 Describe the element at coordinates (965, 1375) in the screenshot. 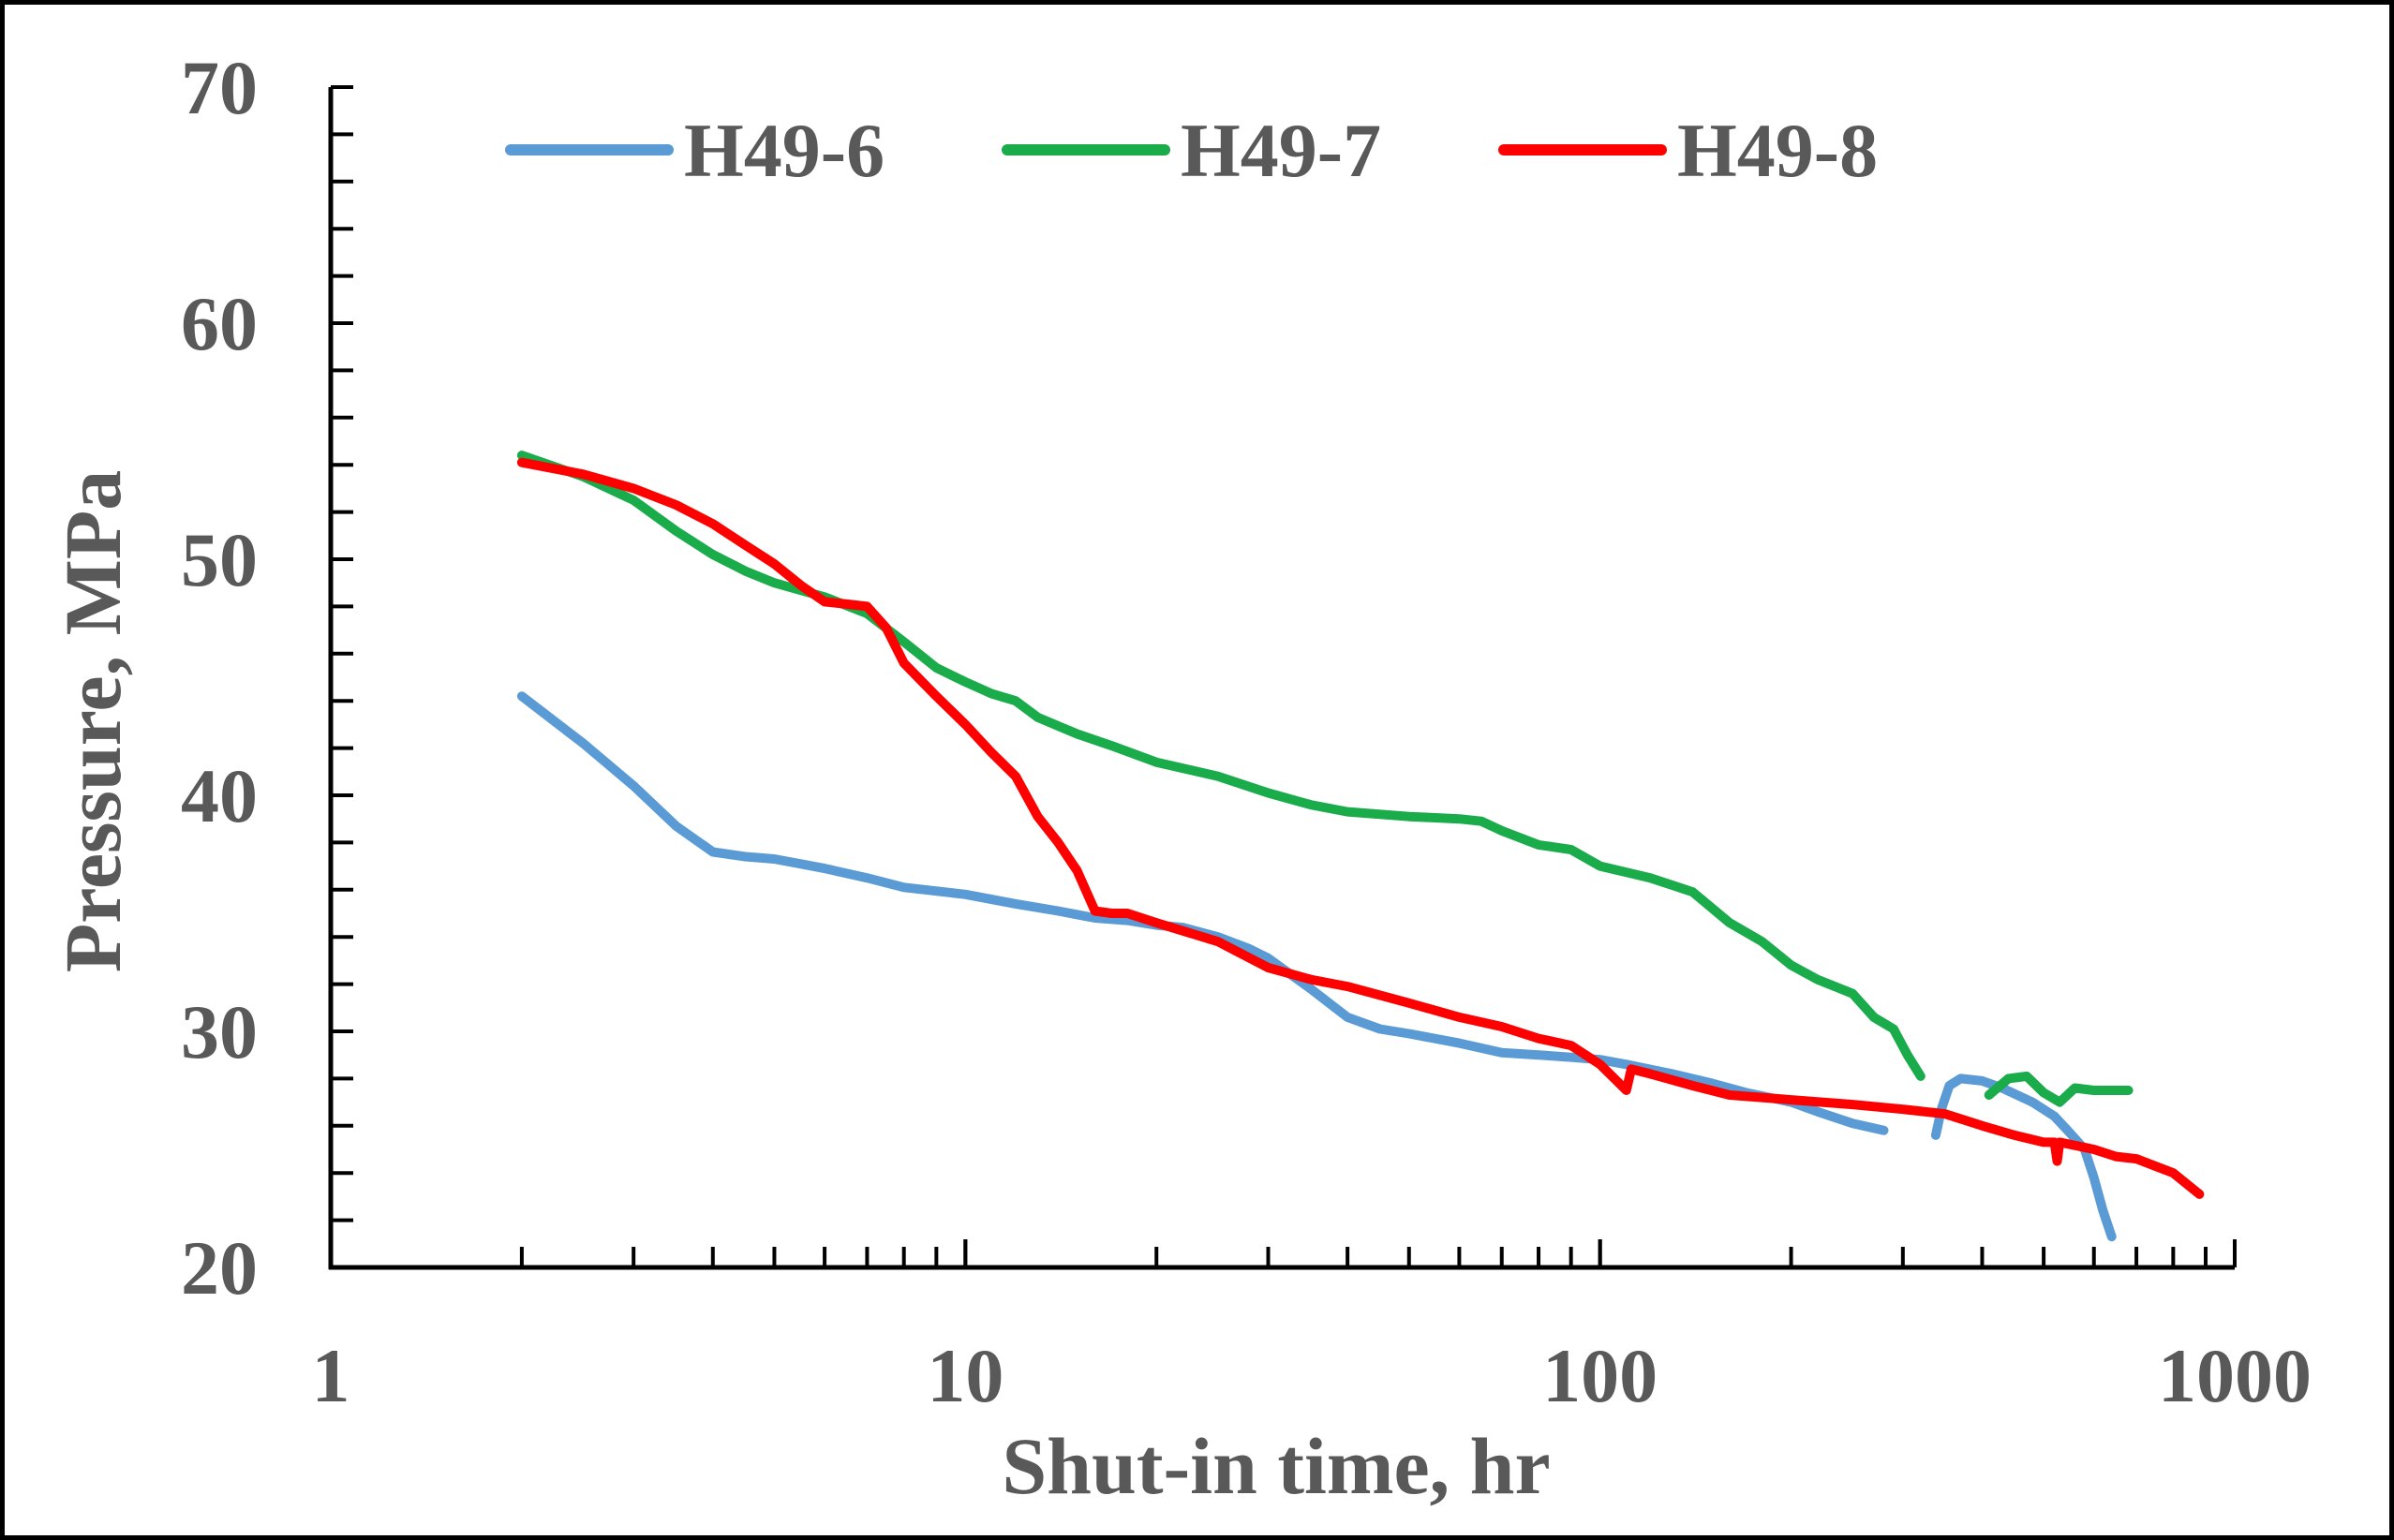

I see `x-tick-label: 10` at that location.